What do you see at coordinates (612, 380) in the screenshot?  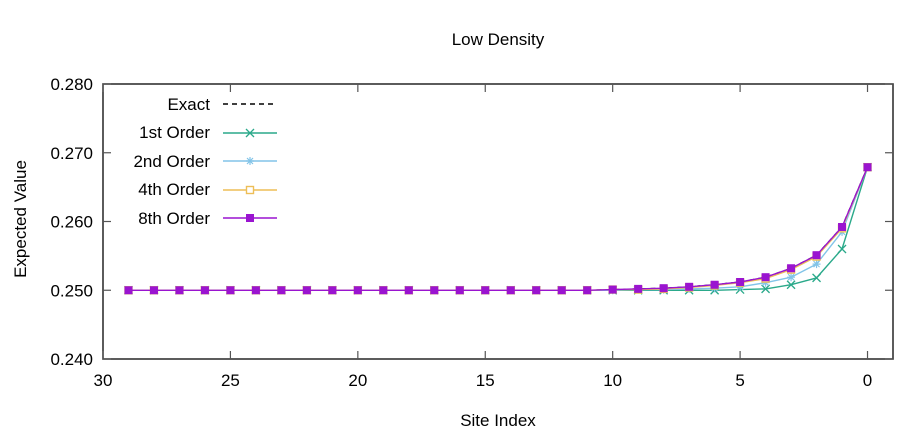 I see `x-tick-label: 10` at bounding box center [612, 380].